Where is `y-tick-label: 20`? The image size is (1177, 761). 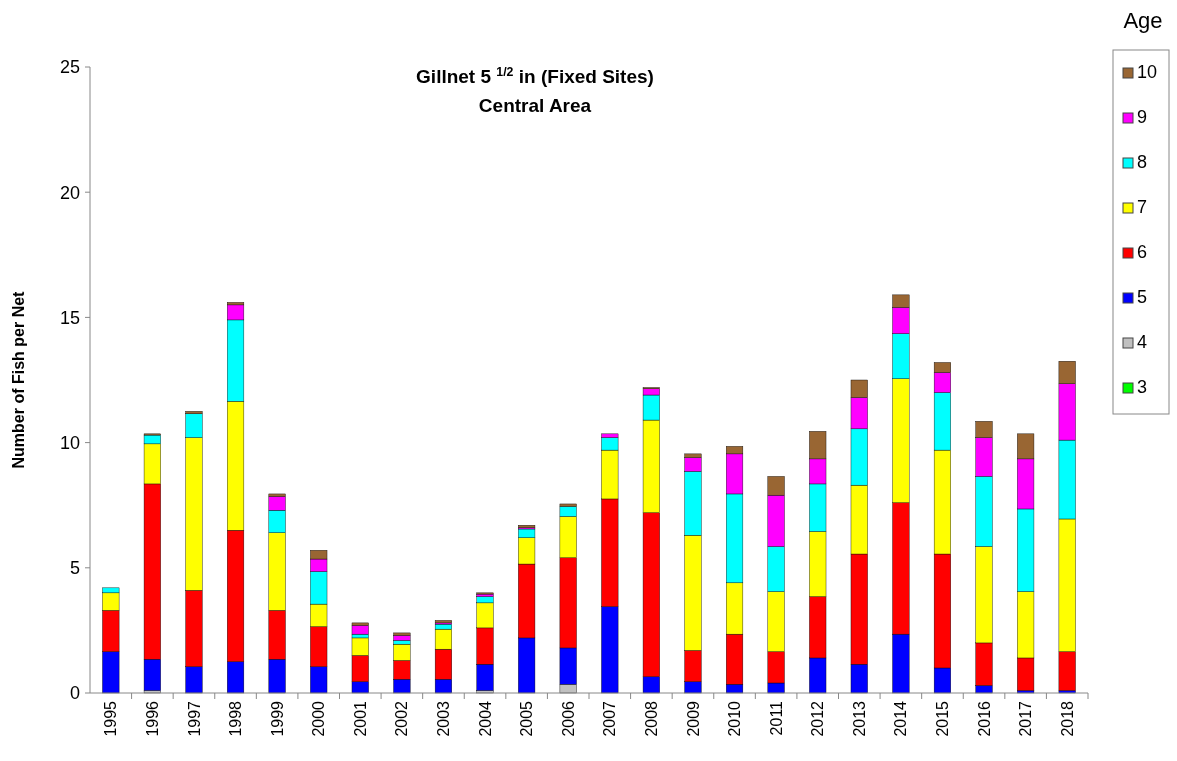
y-tick-label: 20 is located at coordinates (69, 192).